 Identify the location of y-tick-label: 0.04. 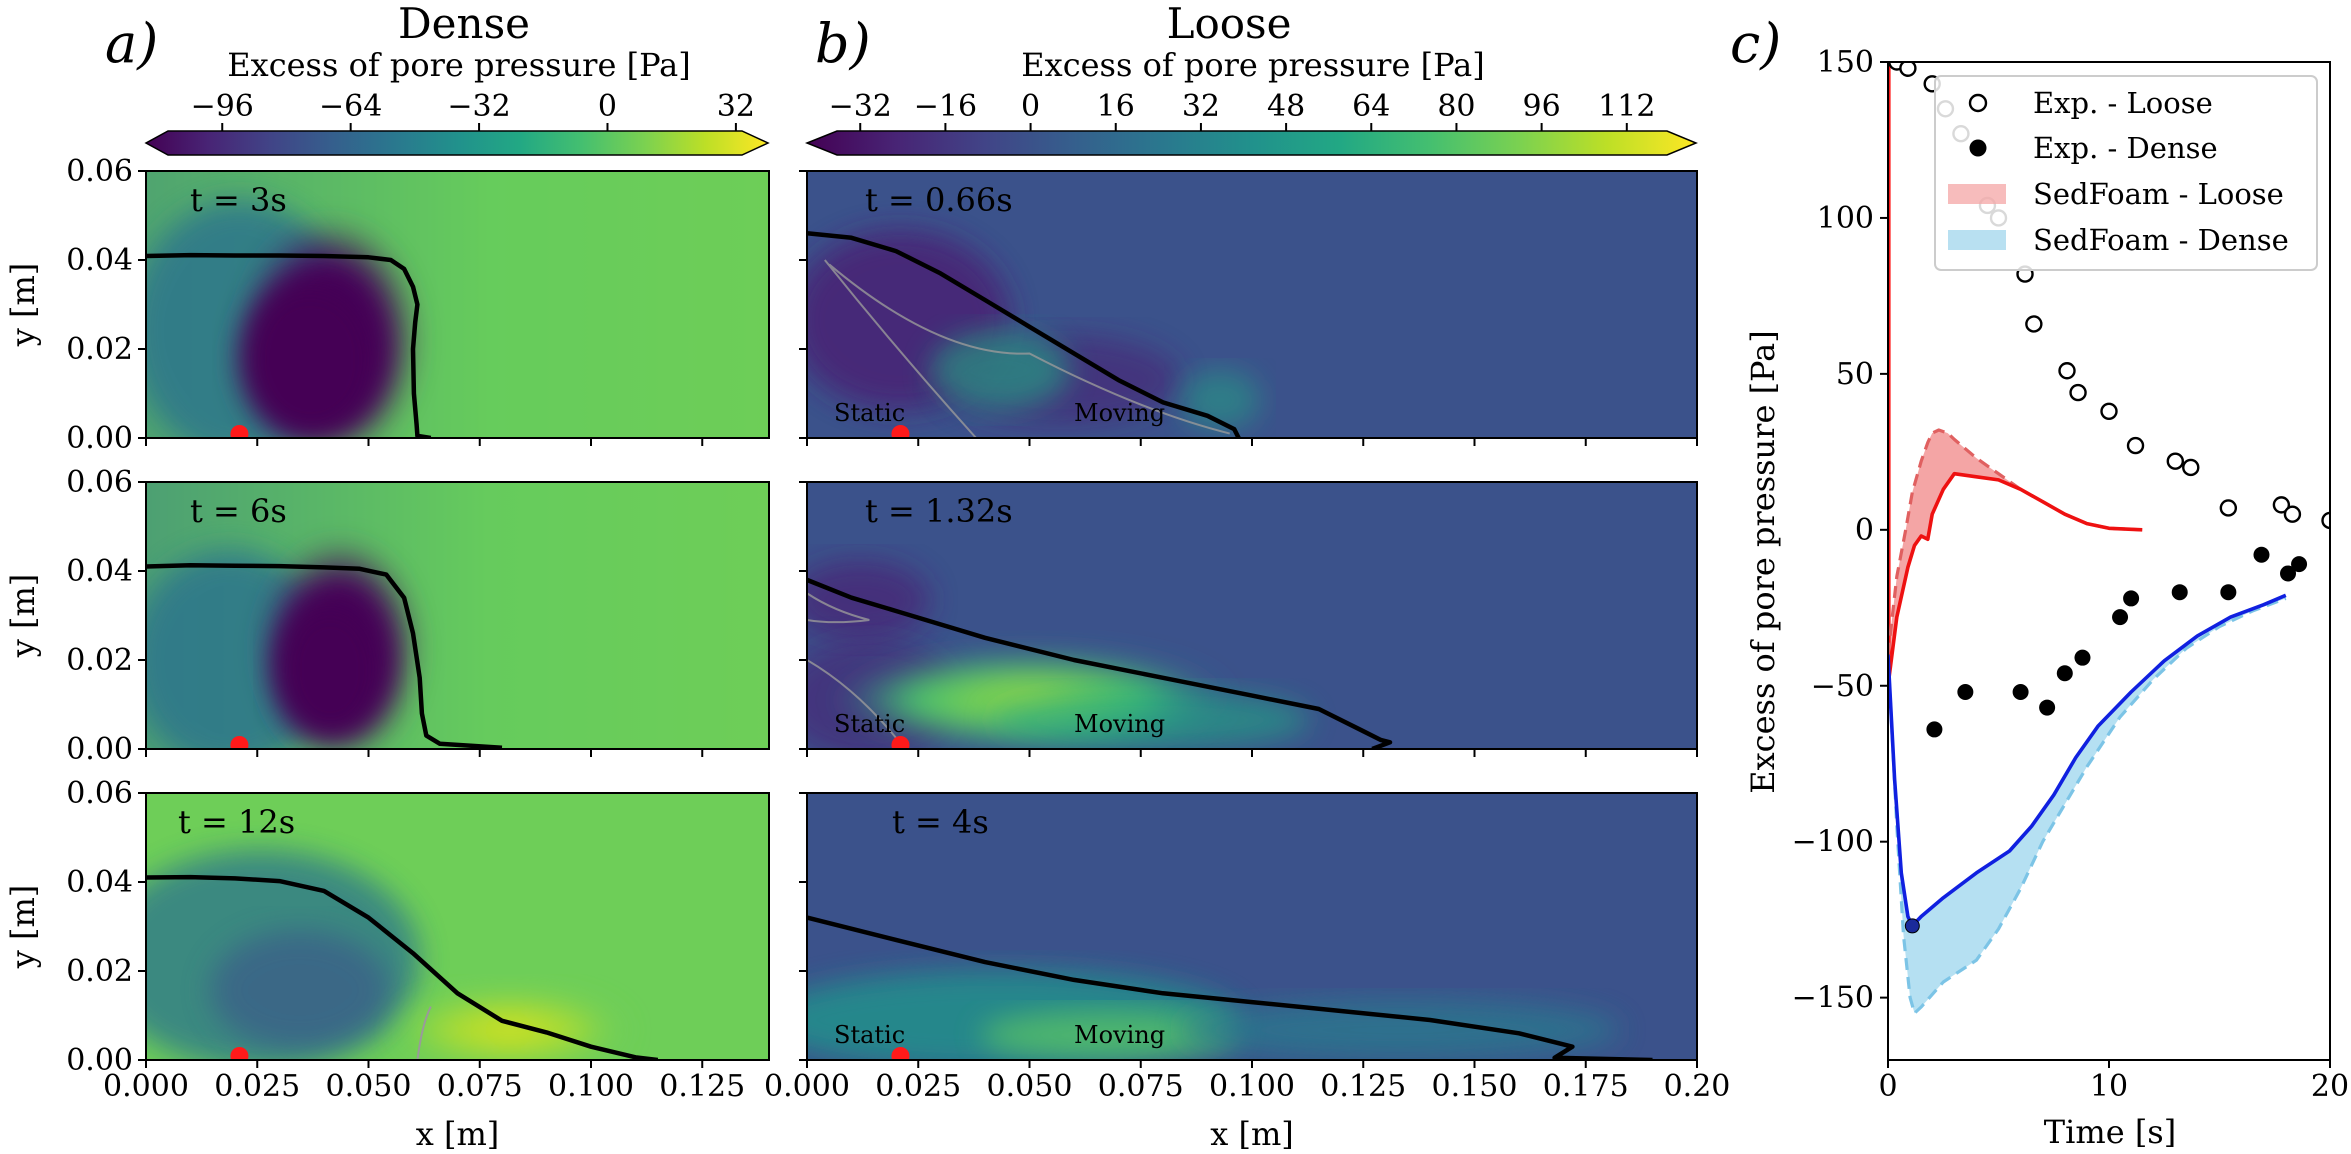
(99, 882).